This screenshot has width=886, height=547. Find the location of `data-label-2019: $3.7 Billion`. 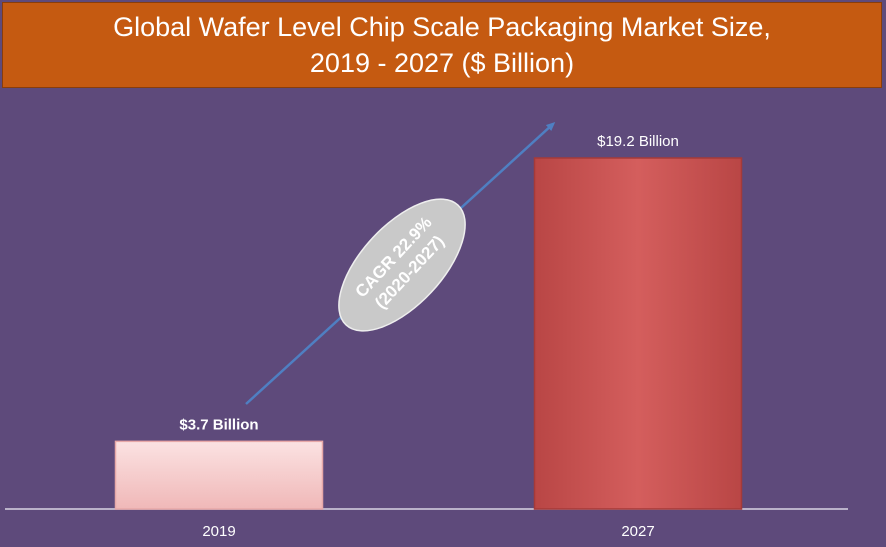

data-label-2019: $3.7 Billion is located at coordinates (218, 424).